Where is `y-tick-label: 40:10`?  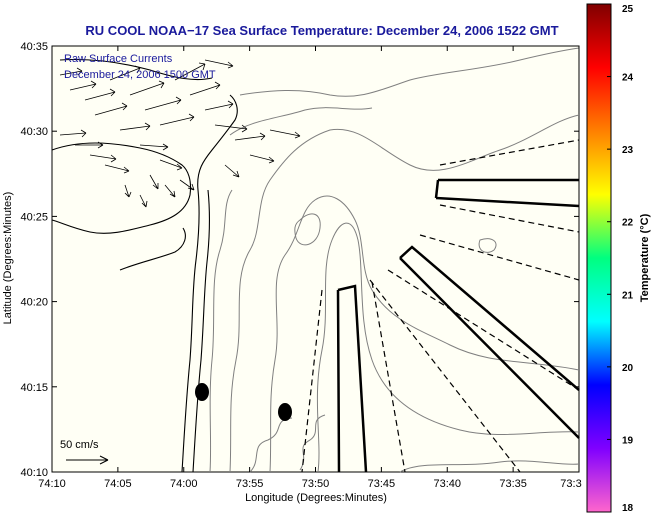 y-tick-label: 40:10 is located at coordinates (34, 473).